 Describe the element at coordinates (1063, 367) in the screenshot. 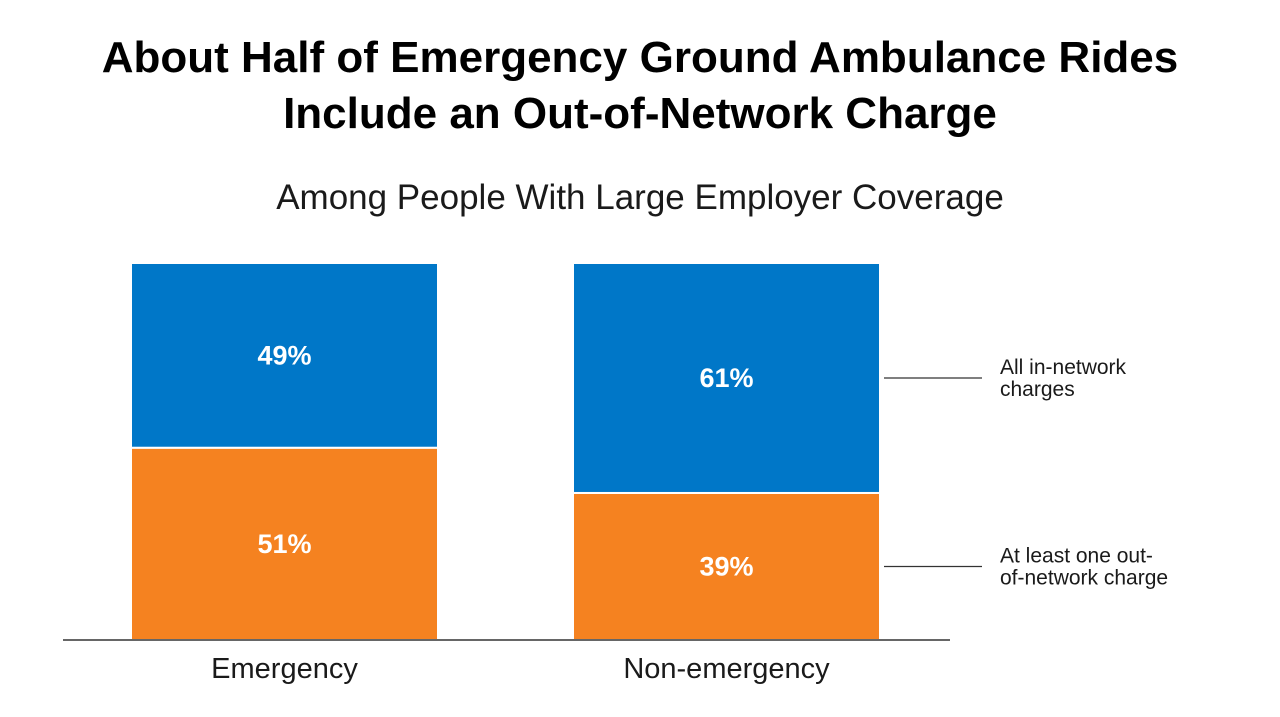

I see `legend-label-1-line-0: All in-network` at that location.